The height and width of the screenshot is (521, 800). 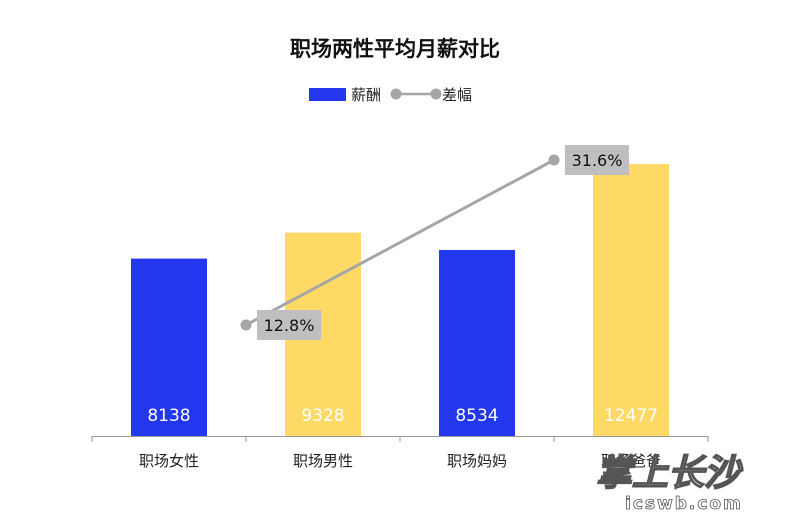 What do you see at coordinates (631, 416) in the screenshot?
I see `bar-value-label: 12477` at bounding box center [631, 416].